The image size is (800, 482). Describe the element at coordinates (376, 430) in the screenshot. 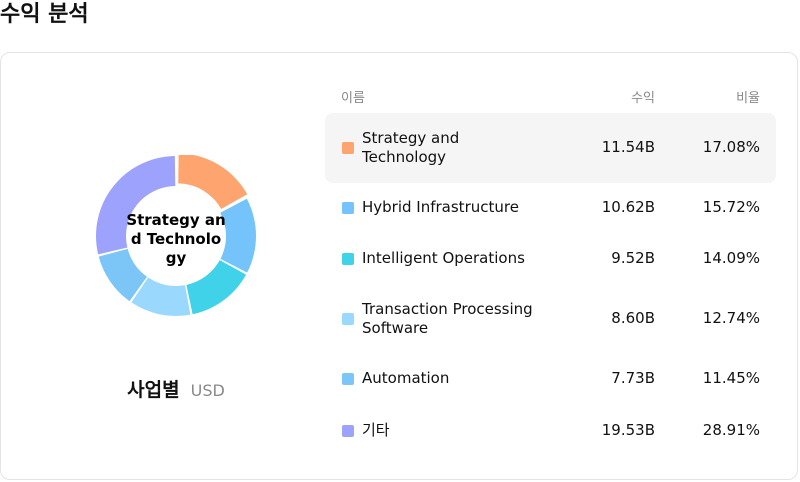

I see `row-name: 기타` at that location.